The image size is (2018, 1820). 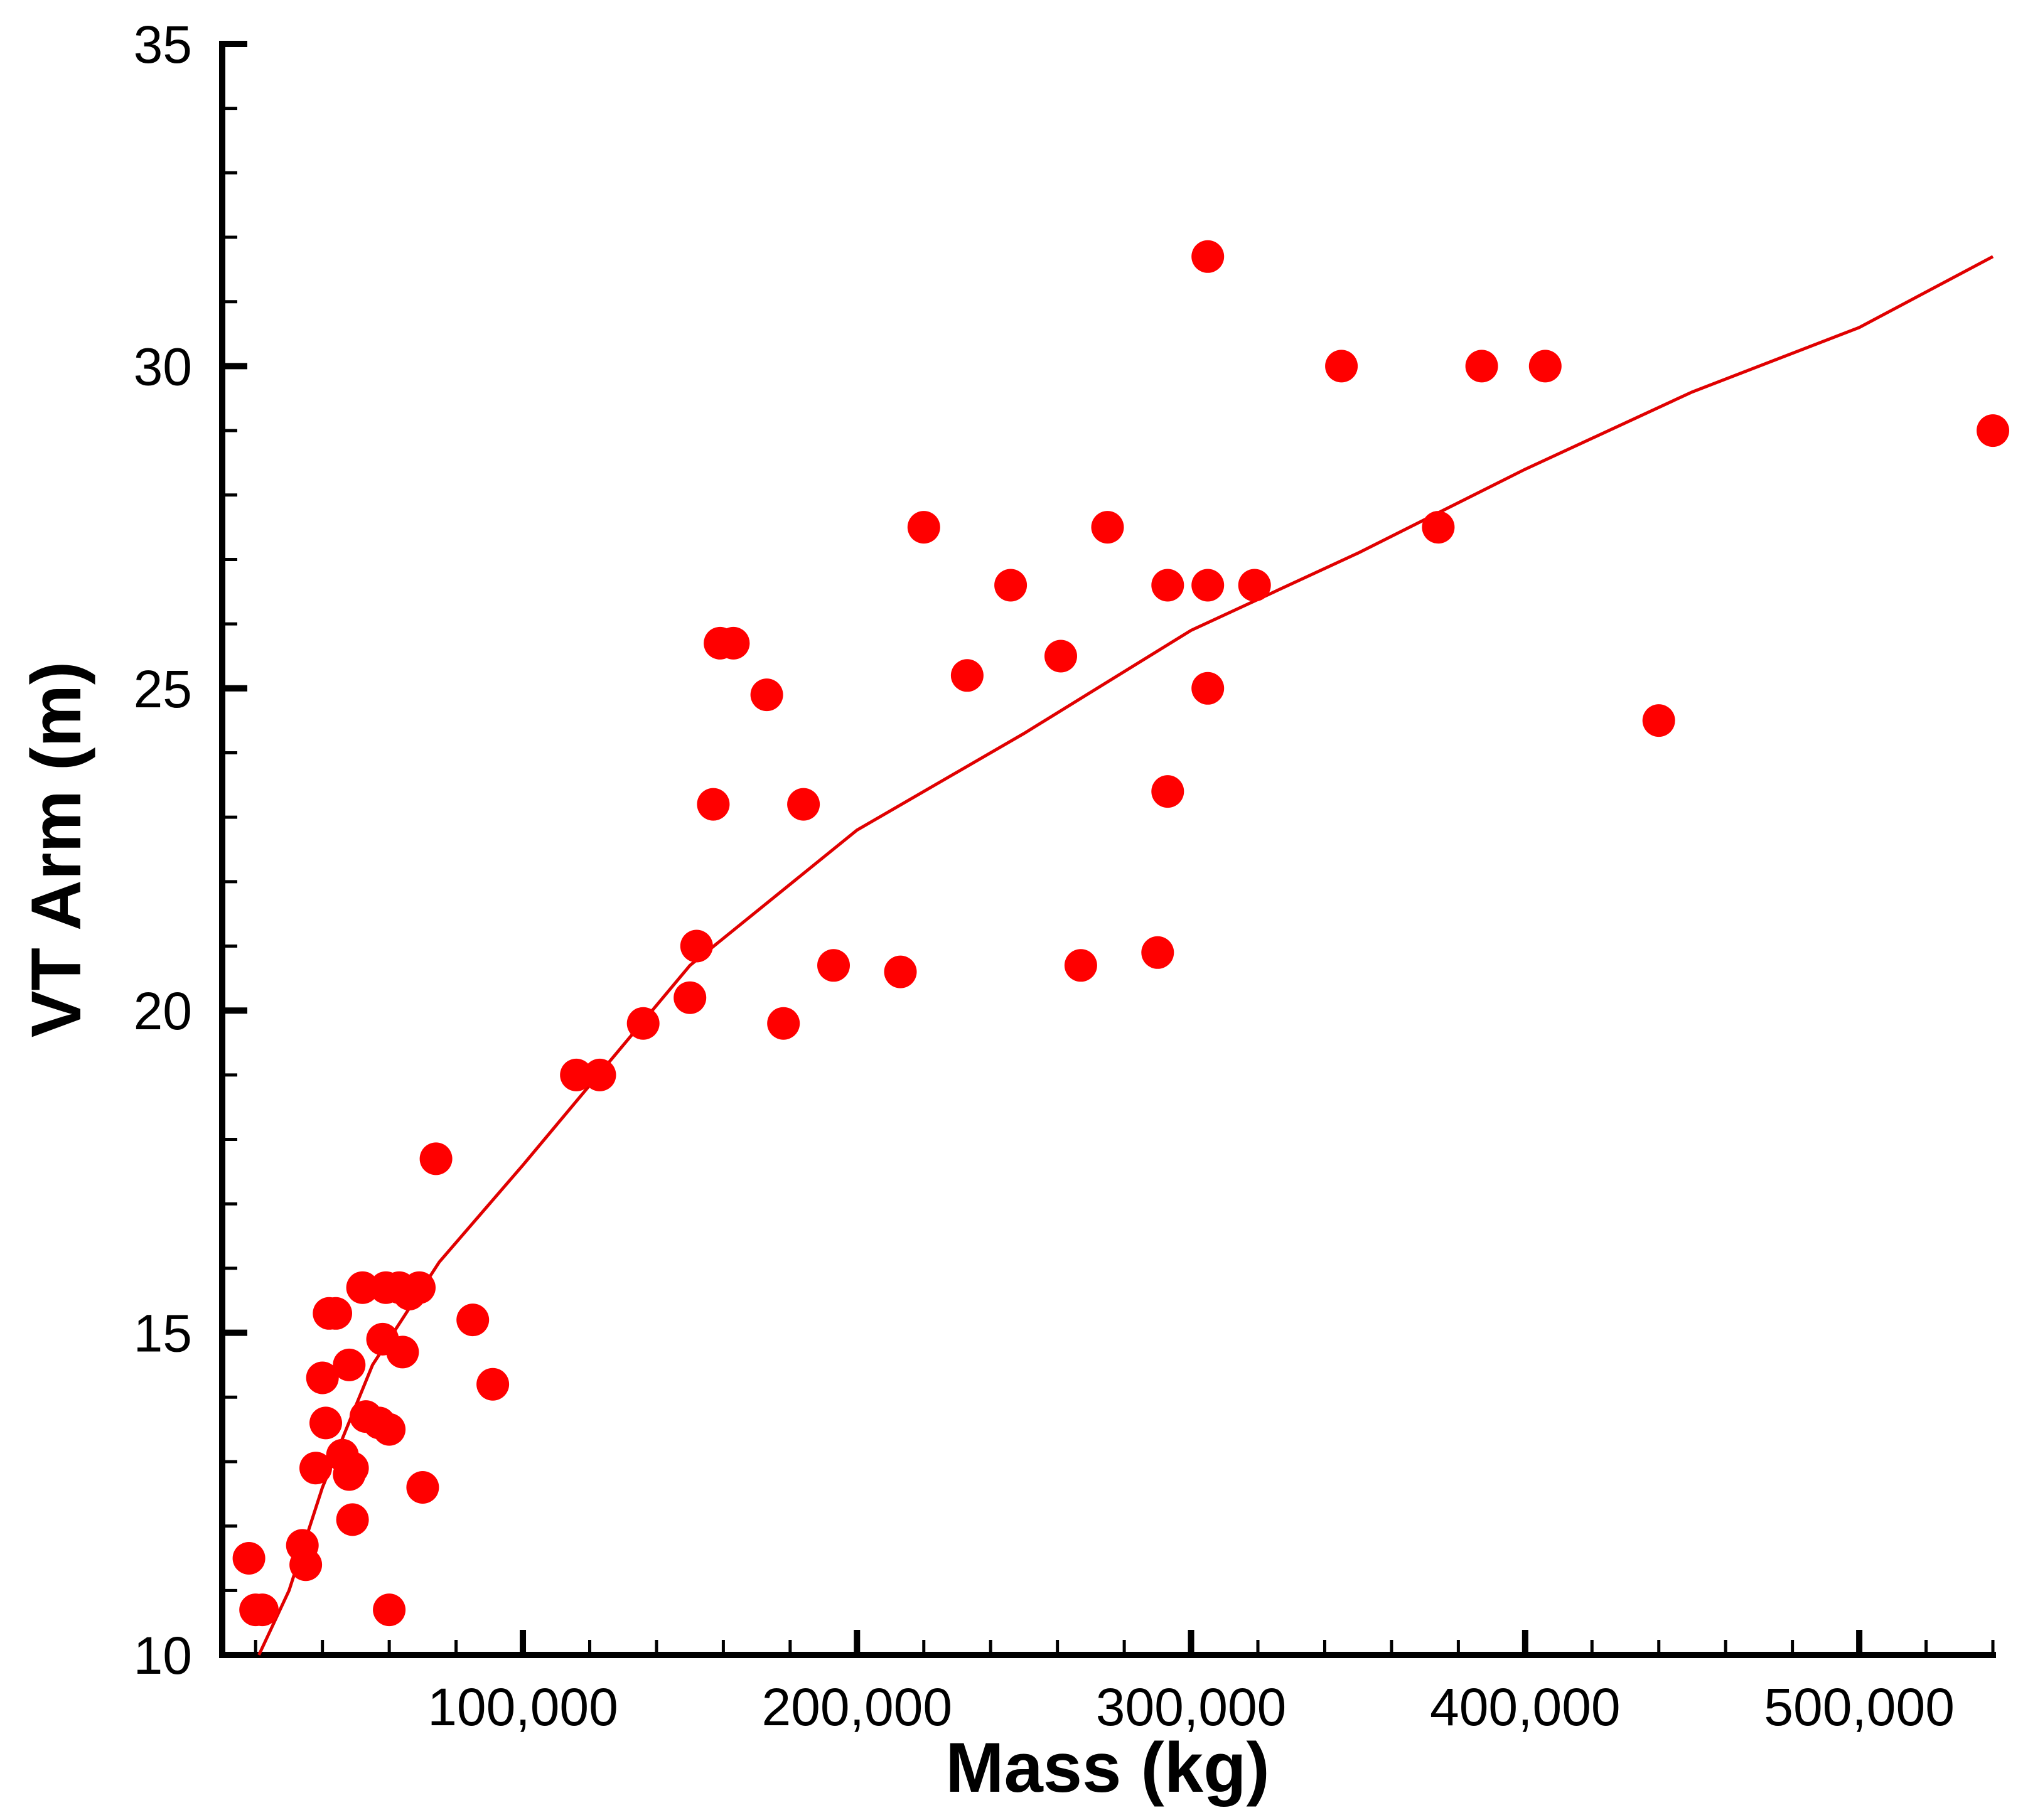 I want to click on x-tick-label: 500,000, so click(x=1859, y=1707).